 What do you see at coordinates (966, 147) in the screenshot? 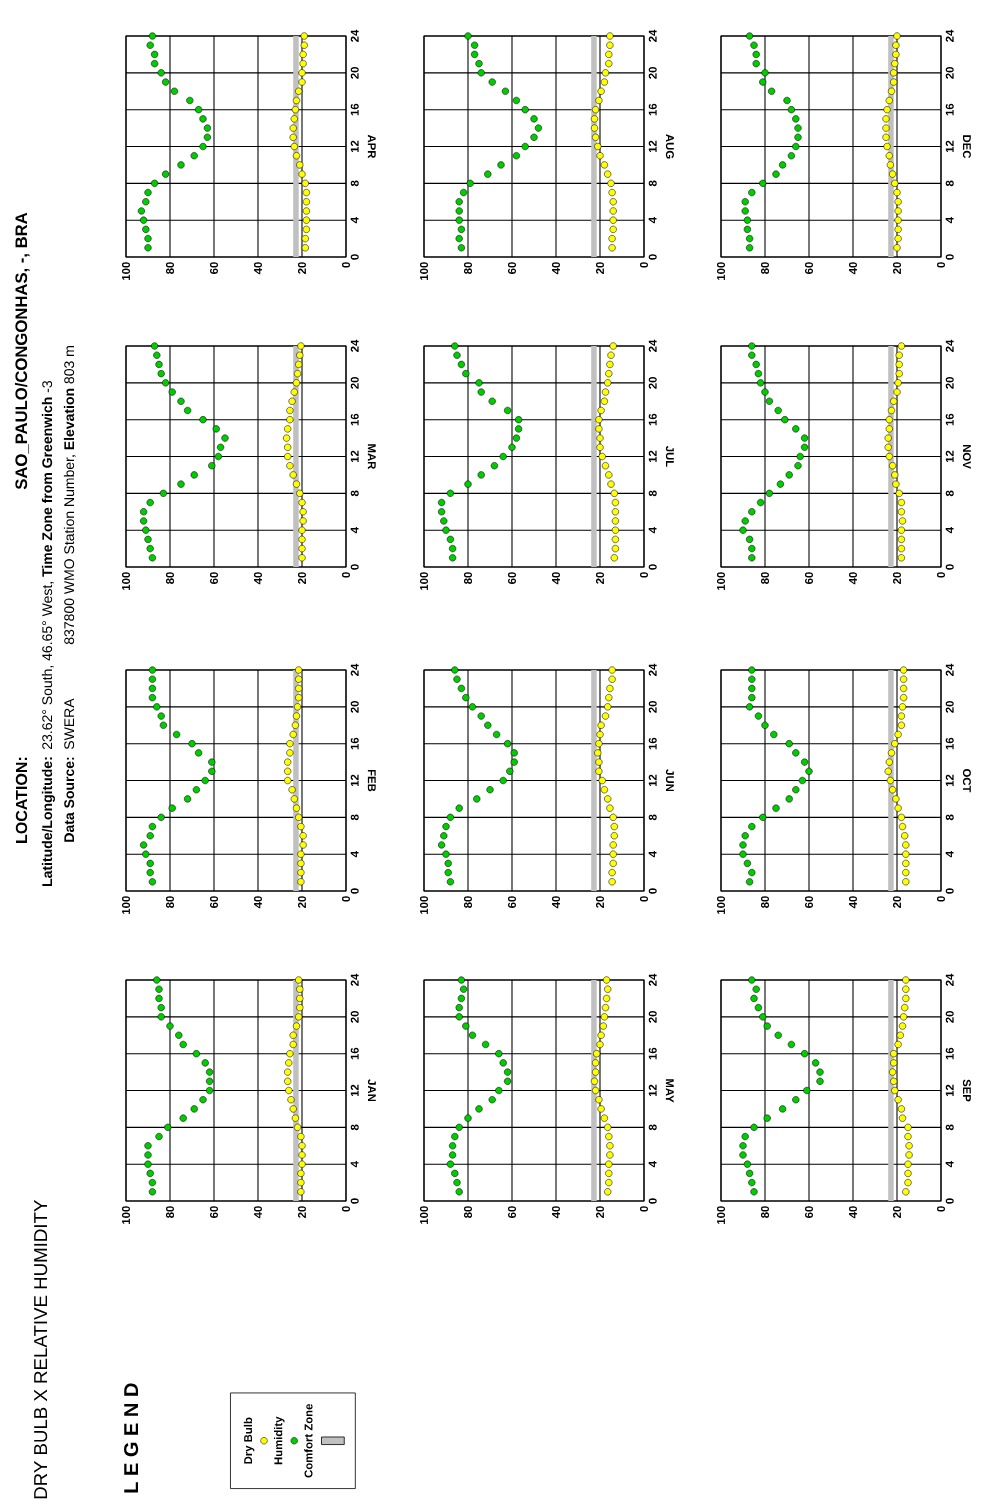
I see `y-axis-title: DEC` at bounding box center [966, 147].